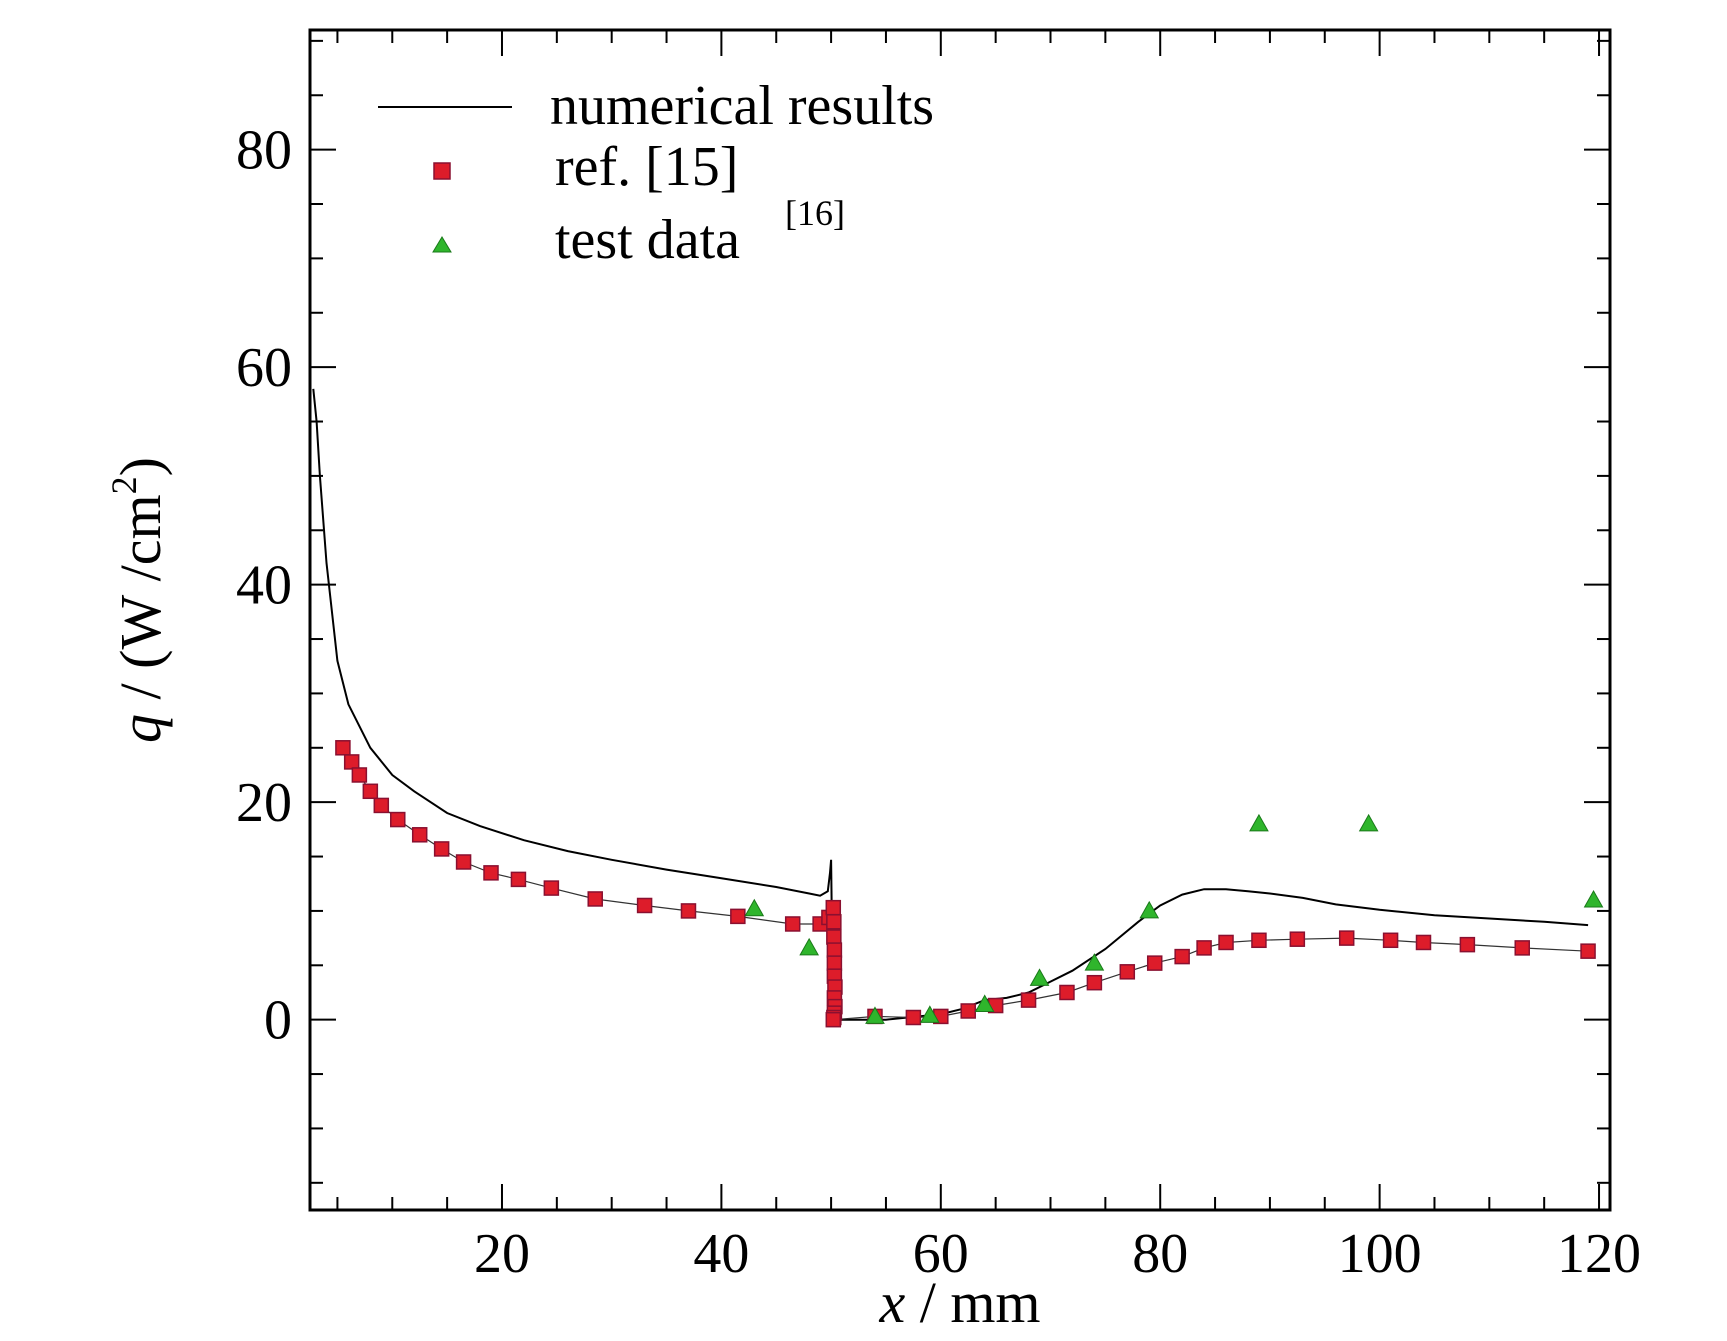 The height and width of the screenshot is (1341, 1727). What do you see at coordinates (264, 368) in the screenshot?
I see `y-tick-label: 60` at bounding box center [264, 368].